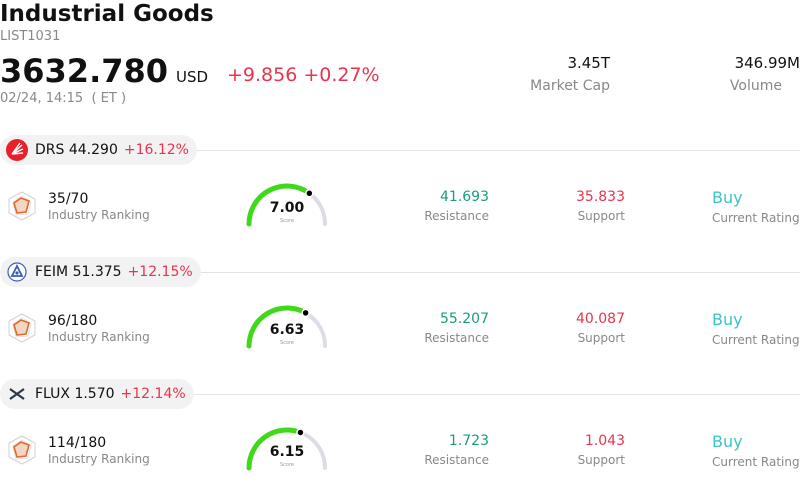 This screenshot has width=800, height=488. What do you see at coordinates (468, 441) in the screenshot?
I see `resistance-value: 1.723` at bounding box center [468, 441].